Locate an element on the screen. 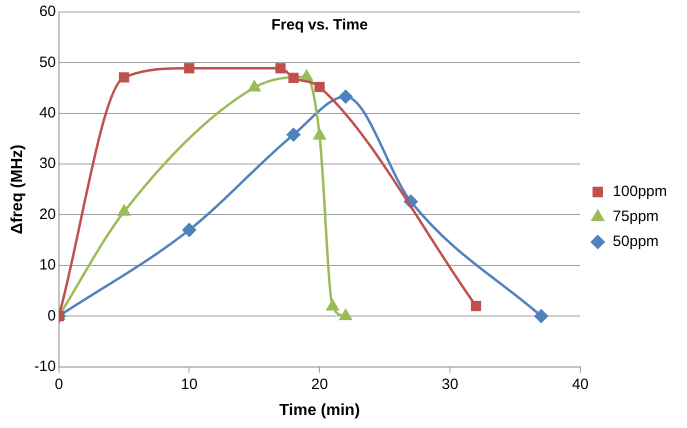 Image resolution: width=687 pixels, height=428 pixels. y-tick-label: 20 is located at coordinates (47, 214).